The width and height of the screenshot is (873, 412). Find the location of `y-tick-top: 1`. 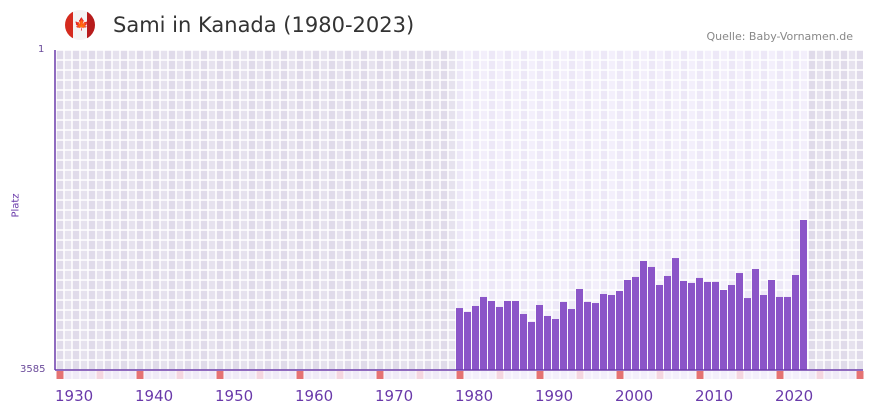

y-tick-top: 1 is located at coordinates (41, 49).